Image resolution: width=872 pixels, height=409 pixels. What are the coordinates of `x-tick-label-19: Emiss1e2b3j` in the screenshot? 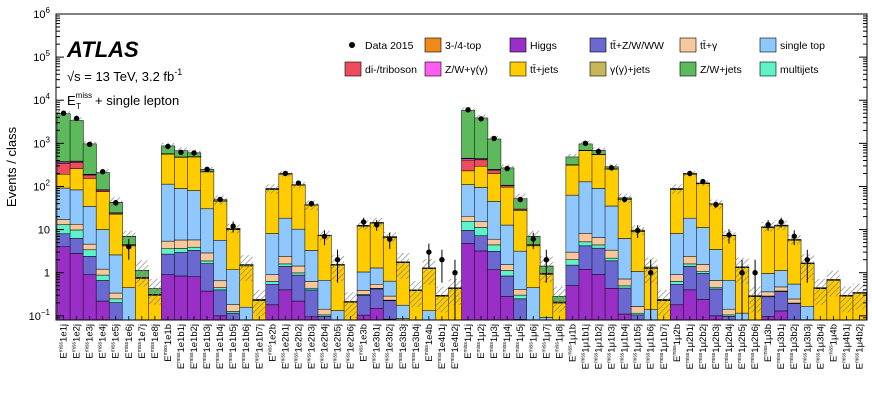 It's located at (311, 346).